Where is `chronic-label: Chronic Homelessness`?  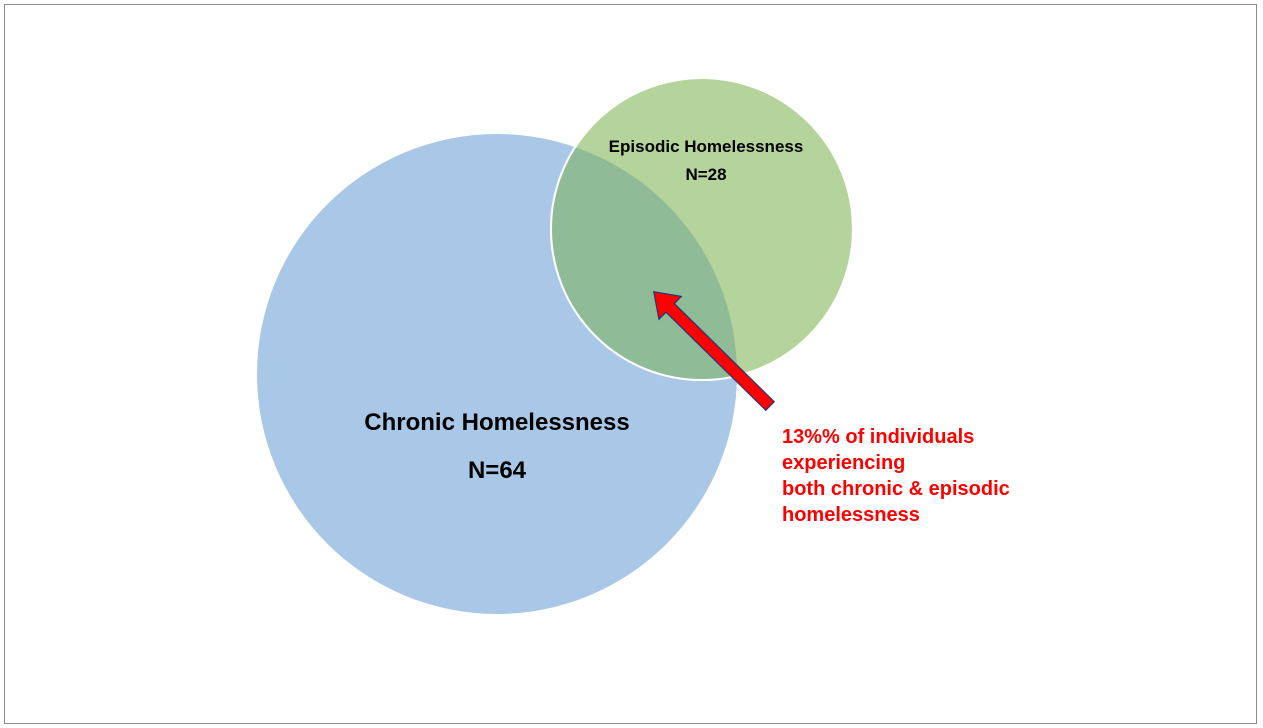 chronic-label: Chronic Homelessness is located at coordinates (496, 422).